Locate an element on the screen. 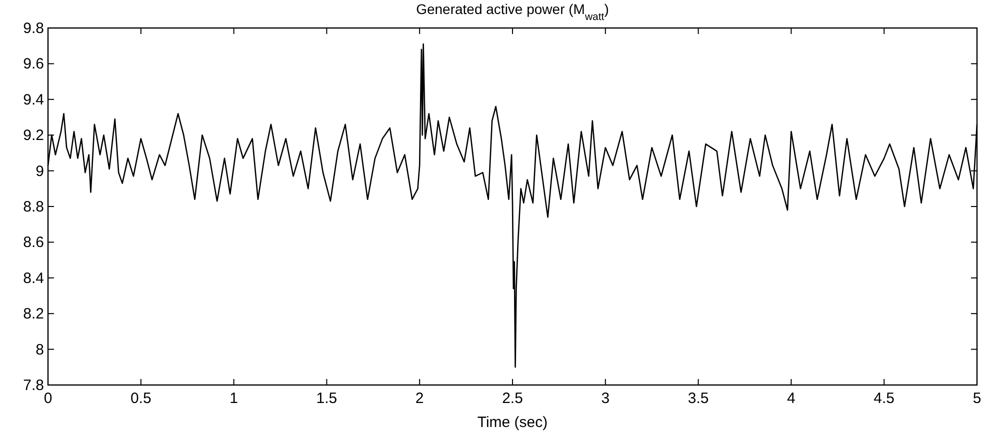  x-axis-title: Time (sec) is located at coordinates (512, 422).